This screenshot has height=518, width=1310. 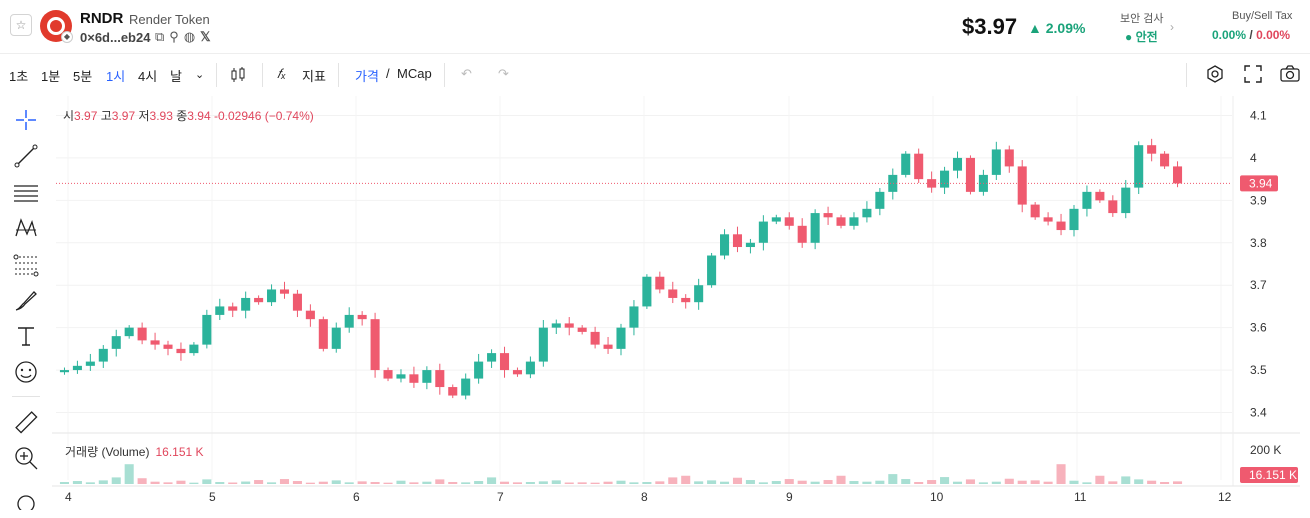 What do you see at coordinates (1258, 370) in the screenshot?
I see `price-tick-label: 3.5` at bounding box center [1258, 370].